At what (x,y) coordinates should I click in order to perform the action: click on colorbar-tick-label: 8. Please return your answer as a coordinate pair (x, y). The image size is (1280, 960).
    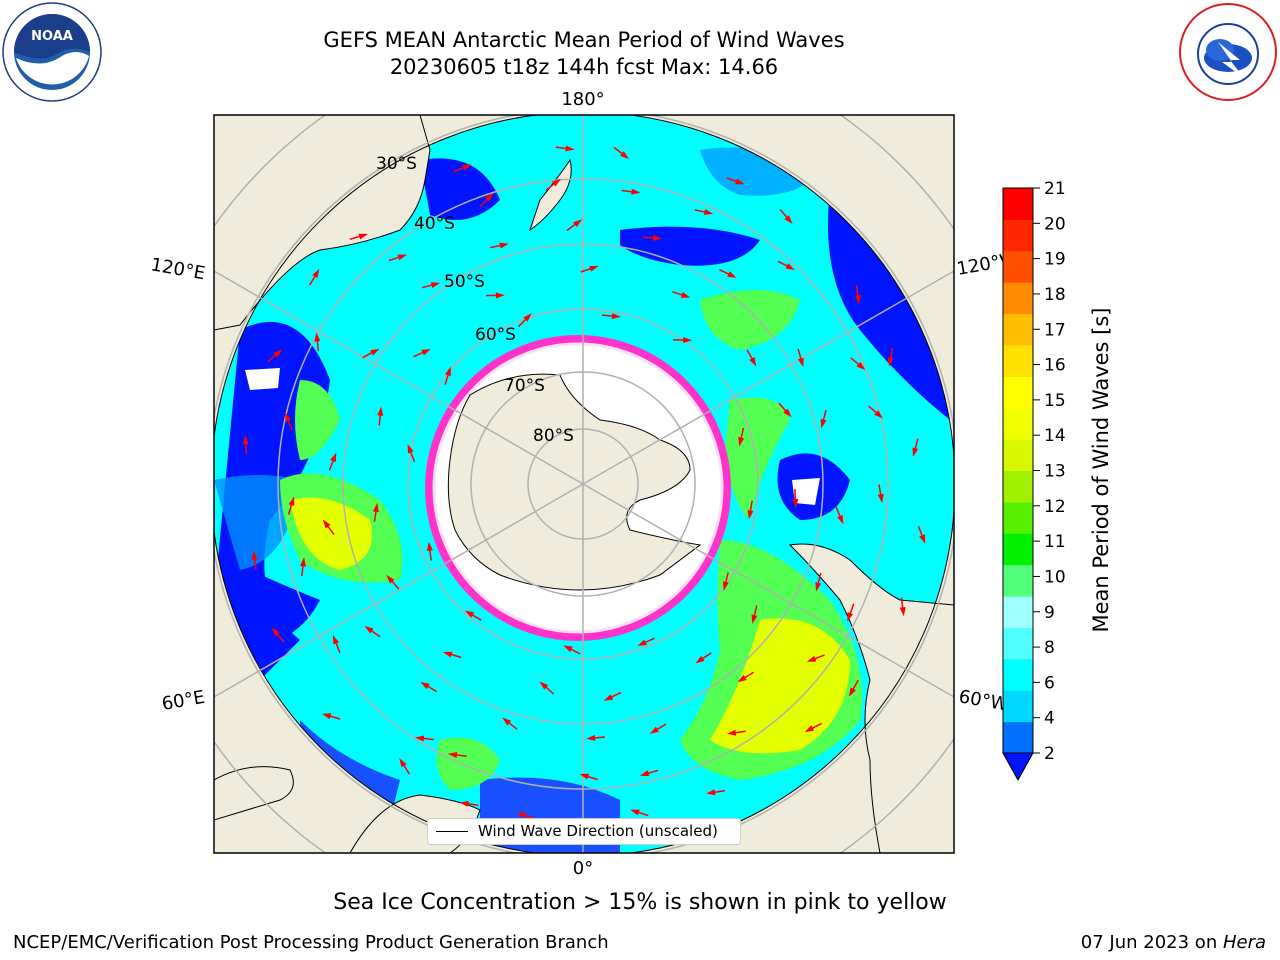
    Looking at the image, I should click on (1049, 648).